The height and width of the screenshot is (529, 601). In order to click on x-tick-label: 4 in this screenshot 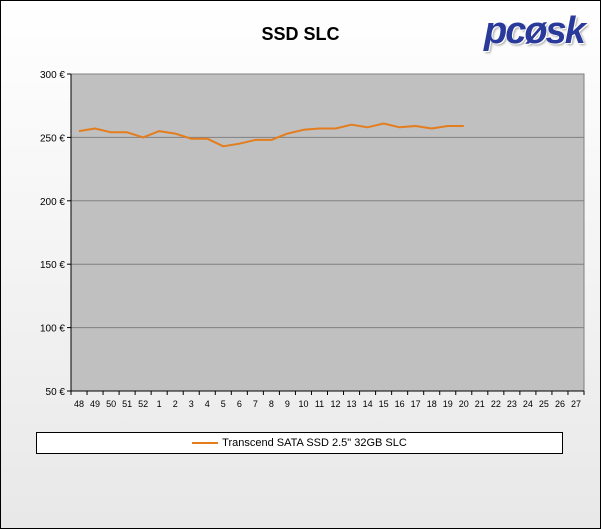, I will do `click(207, 404)`.